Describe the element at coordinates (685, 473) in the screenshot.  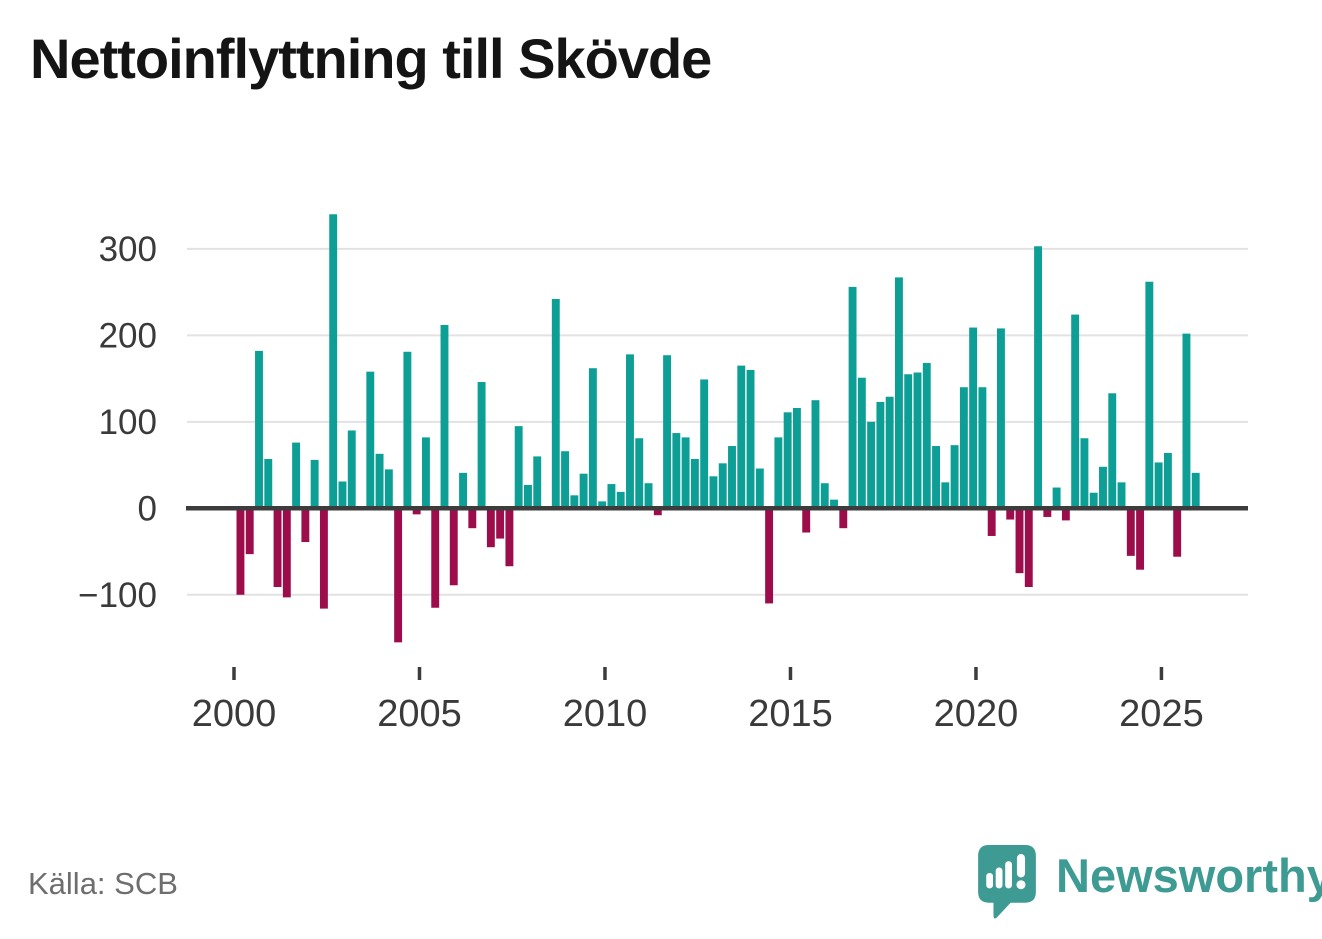
I see `bar-2012-q1` at that location.